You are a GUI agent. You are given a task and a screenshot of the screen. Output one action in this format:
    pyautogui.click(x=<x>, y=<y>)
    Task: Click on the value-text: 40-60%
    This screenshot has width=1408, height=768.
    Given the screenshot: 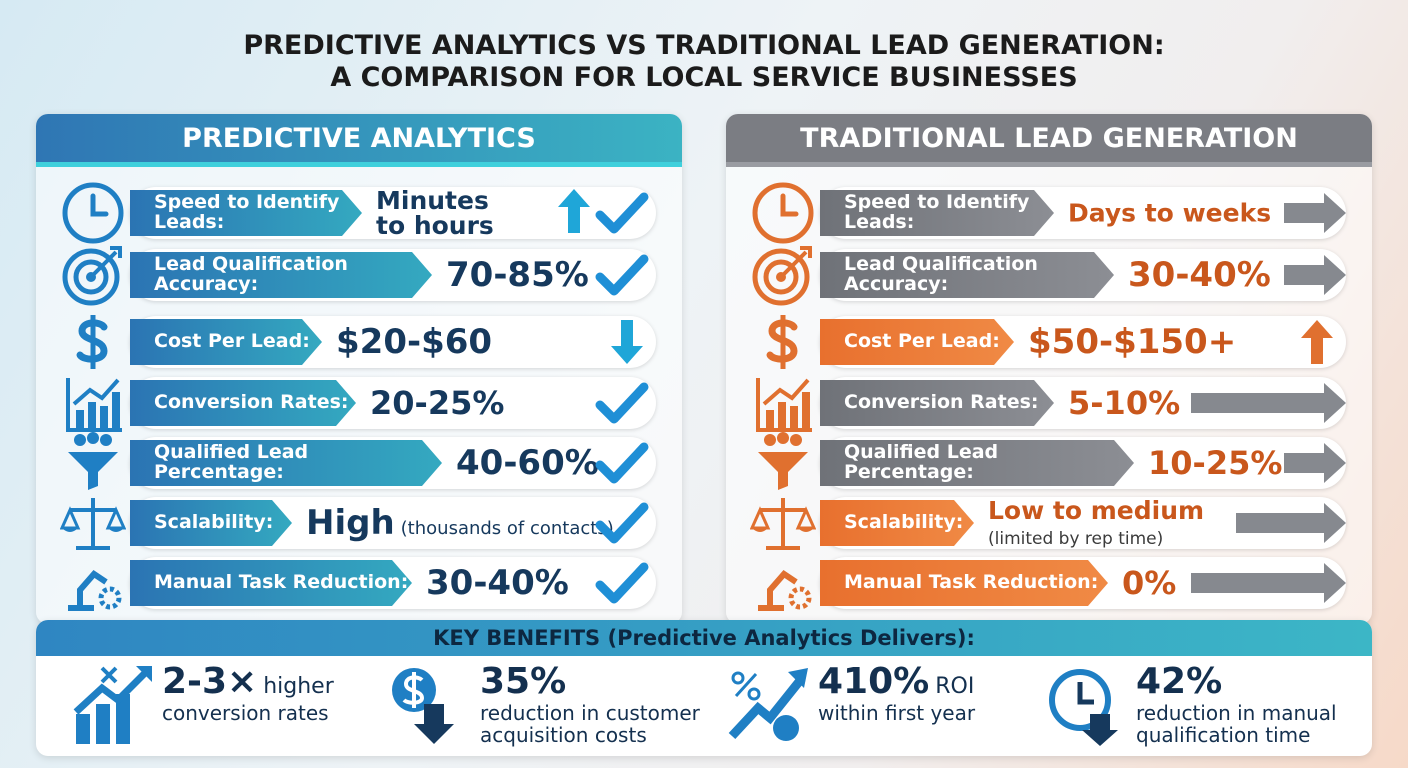 What is the action you would take?
    pyautogui.click(x=527, y=463)
    